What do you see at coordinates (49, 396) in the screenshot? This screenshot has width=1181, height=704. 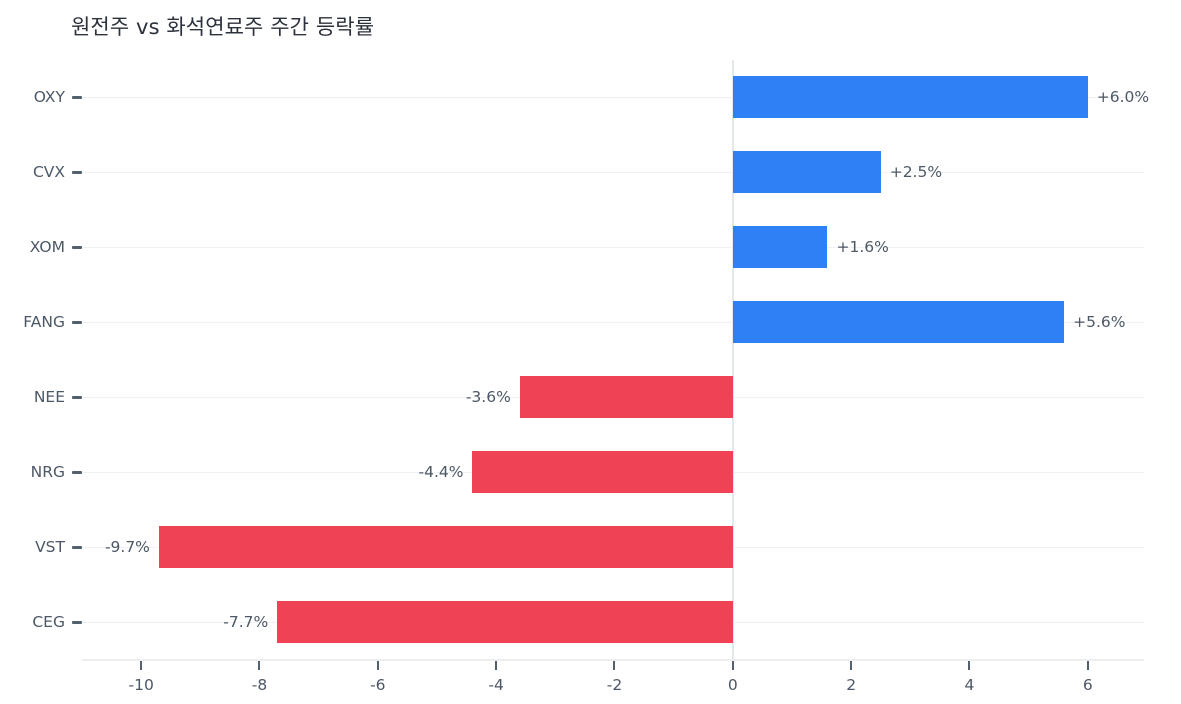 I see `y-tick-label-nee: NEE` at bounding box center [49, 396].